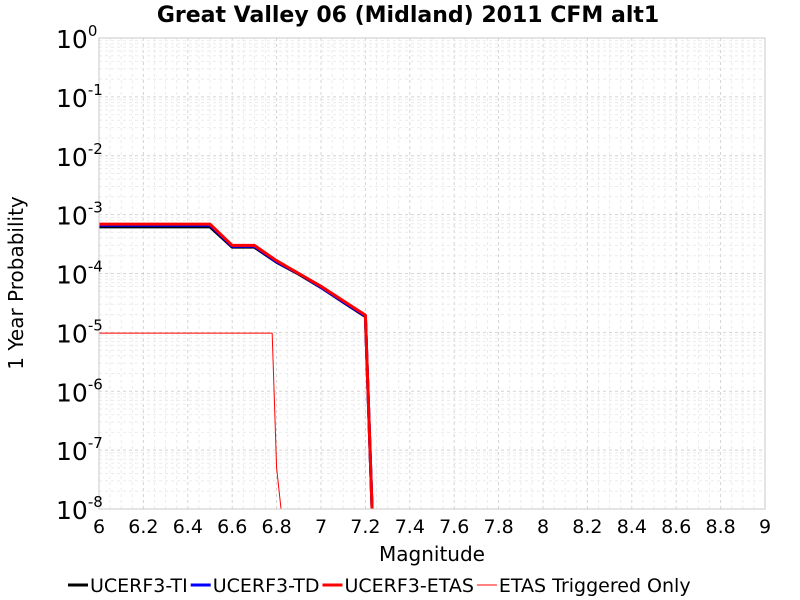 The width and height of the screenshot is (800, 600). I want to click on y-tick-exponent: -7, so click(95, 443).